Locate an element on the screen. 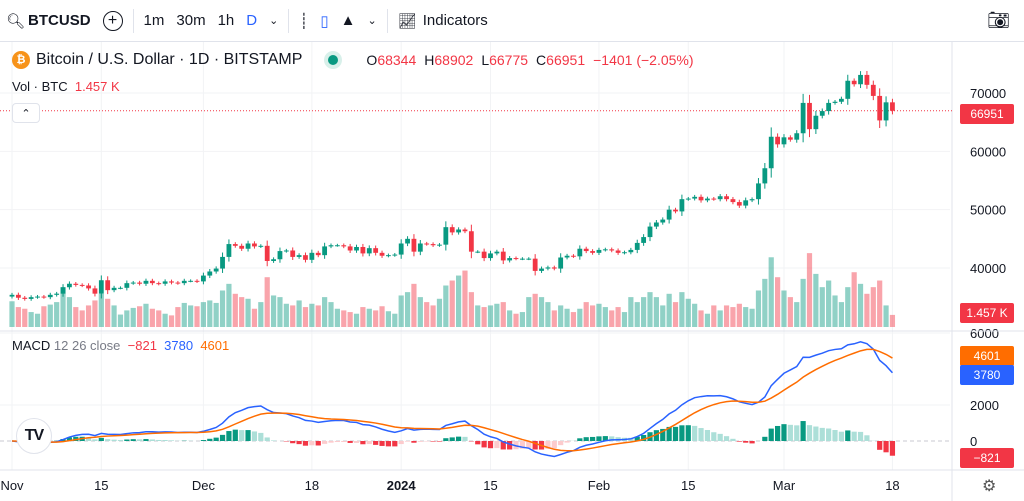  macd-value: 3780 is located at coordinates (179, 345).